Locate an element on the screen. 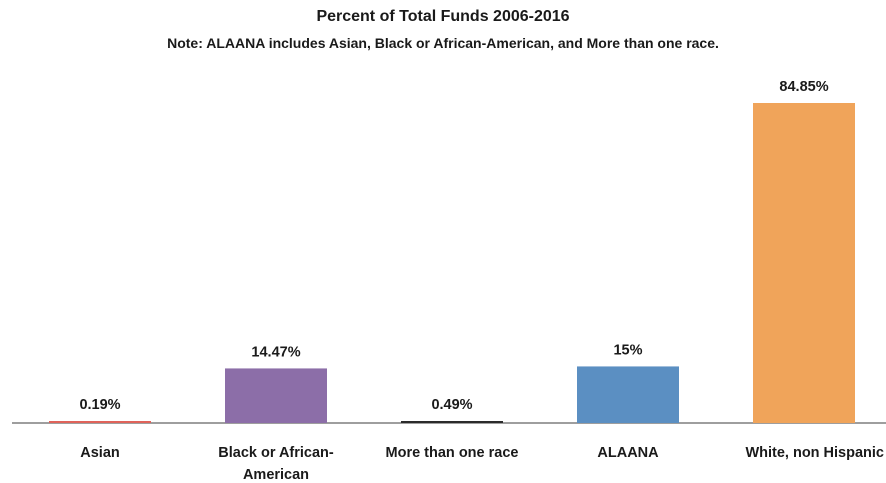 Image resolution: width=886 pixels, height=483 pixels. data-label-3: 15% is located at coordinates (627, 350).